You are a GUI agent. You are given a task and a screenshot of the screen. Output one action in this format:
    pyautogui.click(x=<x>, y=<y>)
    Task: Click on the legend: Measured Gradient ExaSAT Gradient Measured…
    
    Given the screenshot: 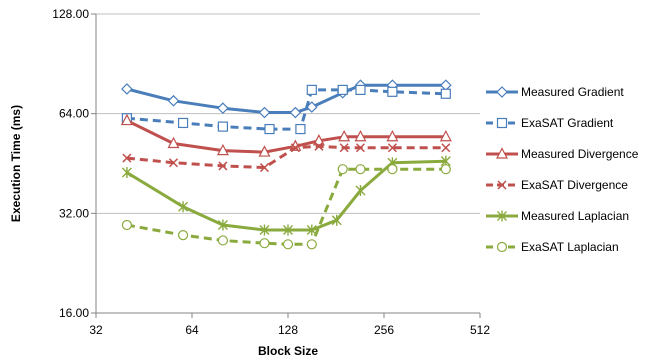 What is the action you would take?
    pyautogui.click(x=562, y=169)
    